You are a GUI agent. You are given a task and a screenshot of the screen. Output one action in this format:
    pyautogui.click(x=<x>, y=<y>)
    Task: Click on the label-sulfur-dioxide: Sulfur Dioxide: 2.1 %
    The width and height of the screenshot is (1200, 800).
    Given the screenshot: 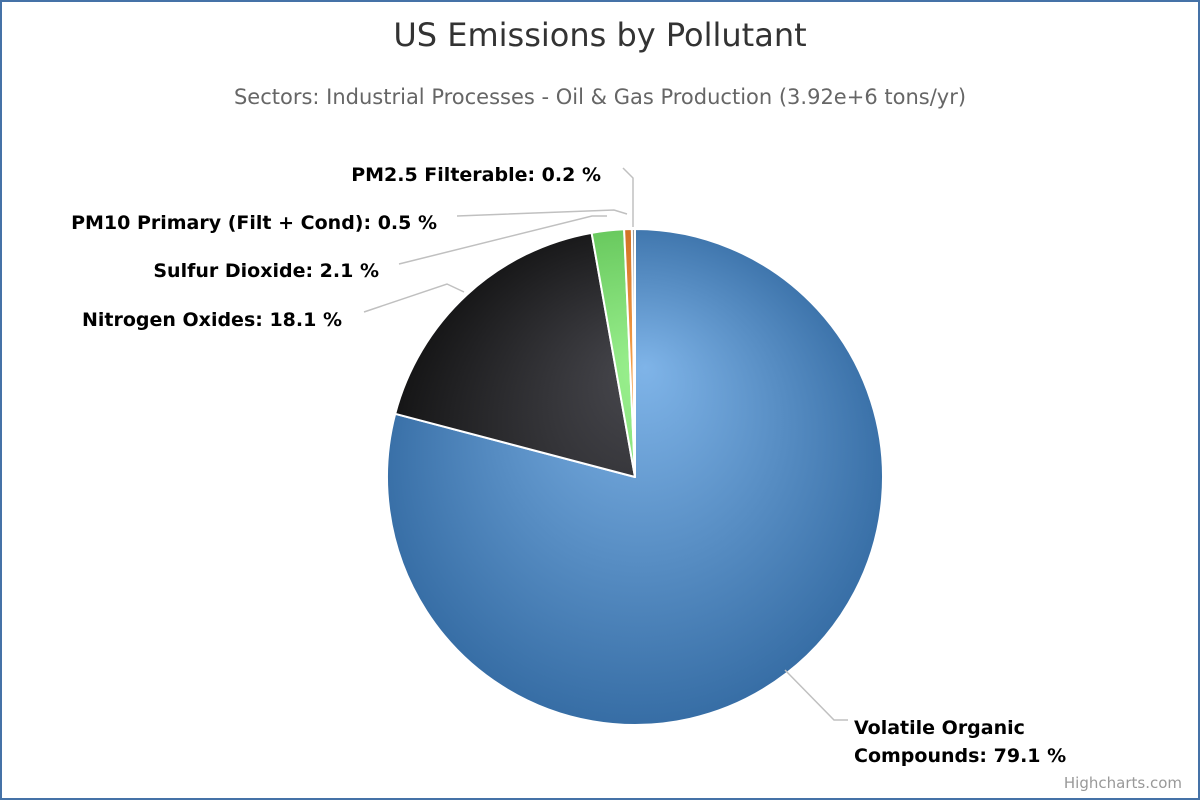 What is the action you would take?
    pyautogui.click(x=266, y=271)
    